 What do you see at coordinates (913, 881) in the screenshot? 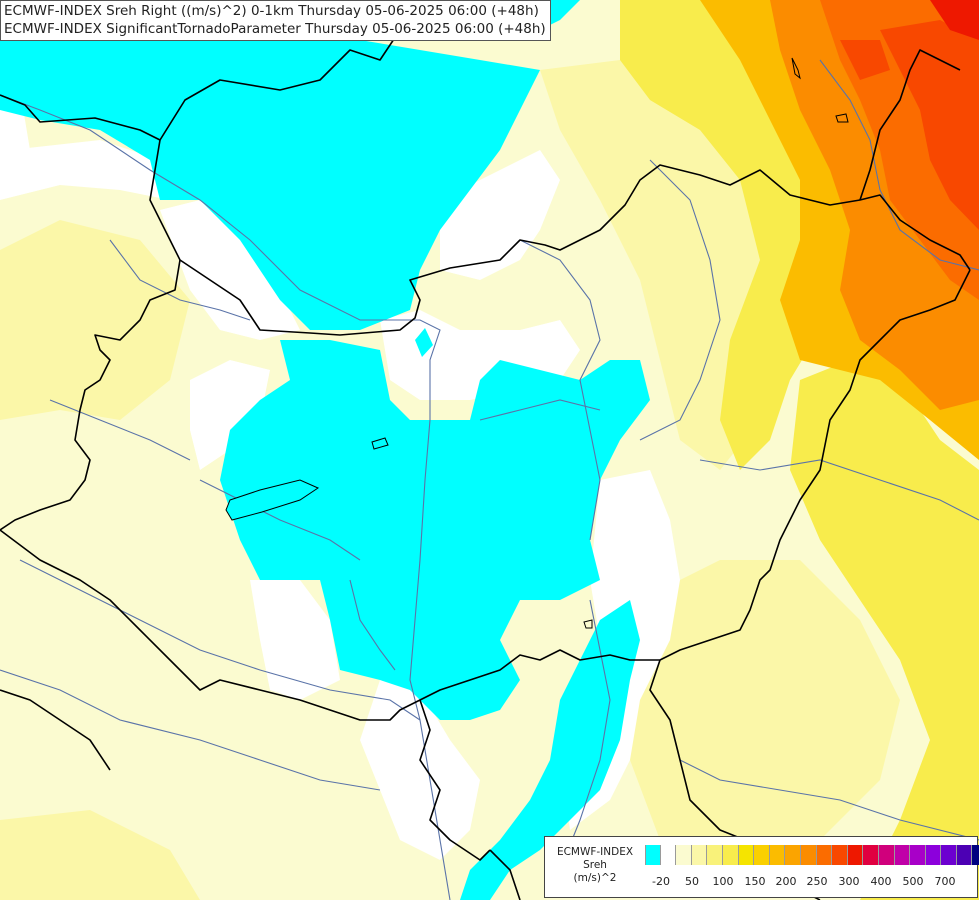
I see `legend-tick-label: 500` at bounding box center [913, 881].